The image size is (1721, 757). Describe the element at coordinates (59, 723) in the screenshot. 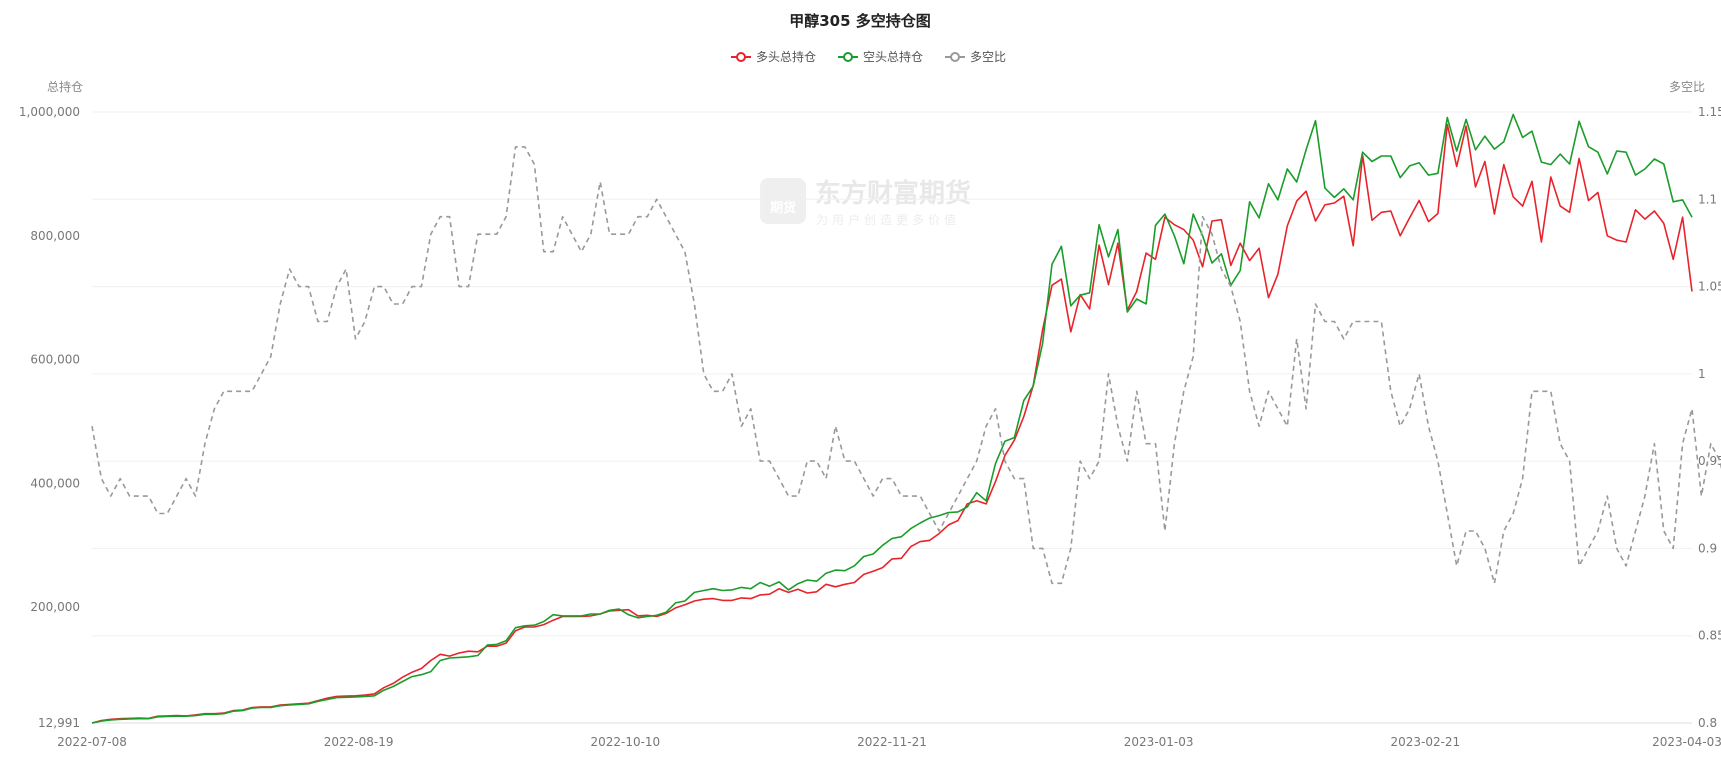

I see `y-left-tick-label: 12,991` at that location.